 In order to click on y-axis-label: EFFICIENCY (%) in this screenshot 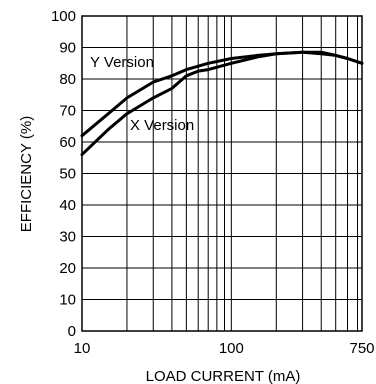, I will do `click(26, 174)`.